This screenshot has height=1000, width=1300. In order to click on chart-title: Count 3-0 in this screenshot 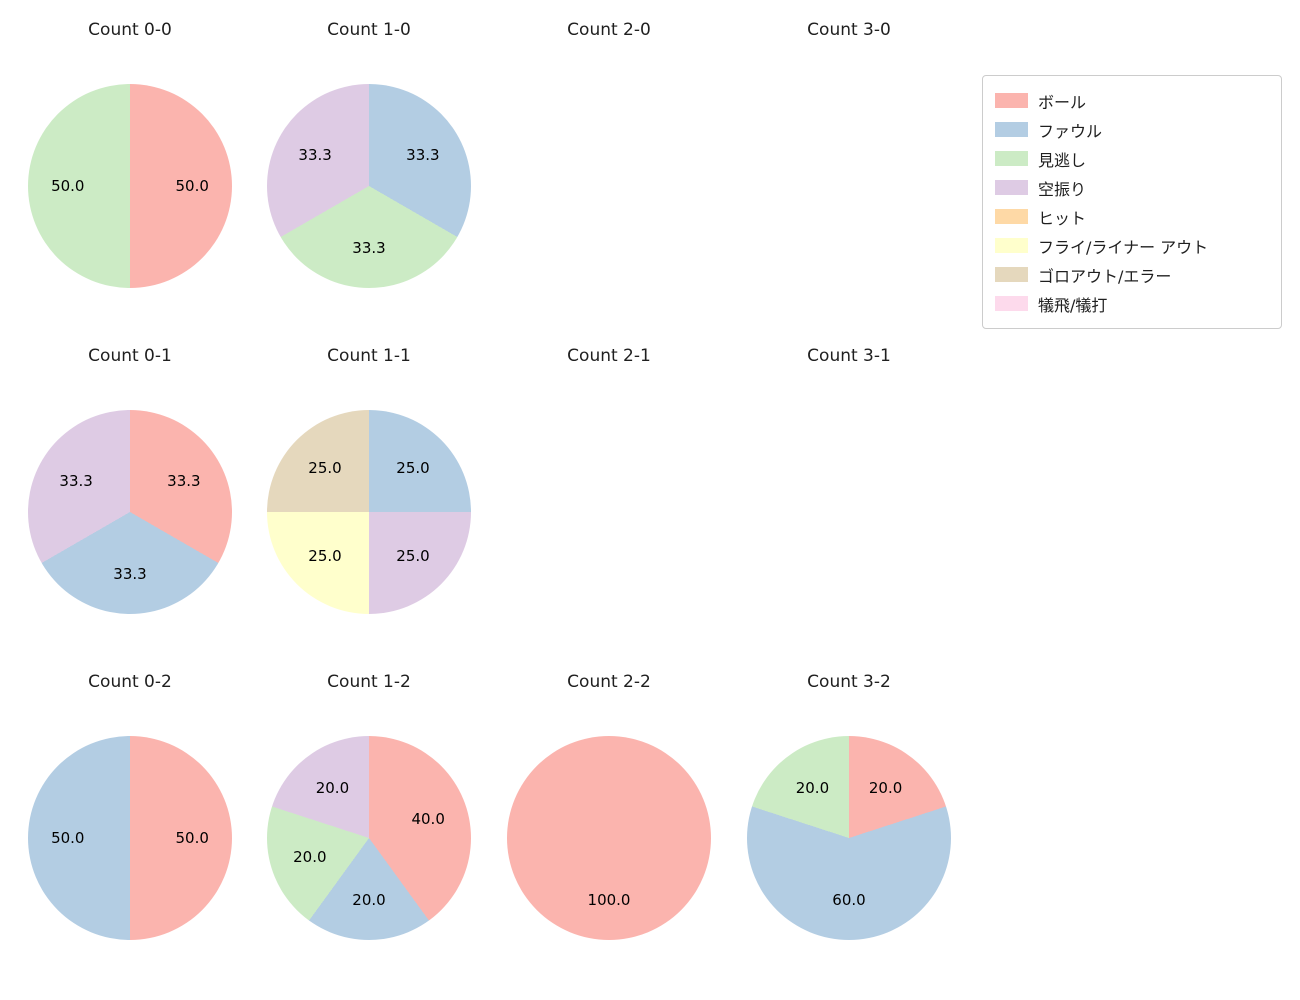, I will do `click(849, 30)`.